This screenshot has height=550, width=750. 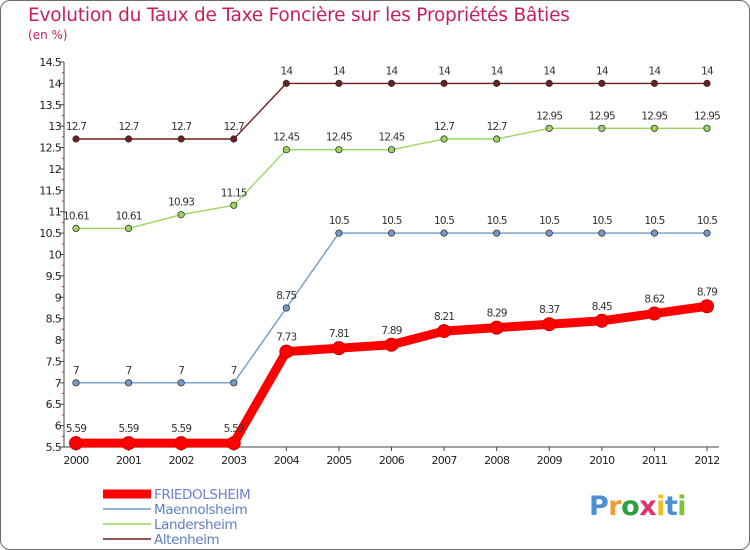 I want to click on x-tick-label: 2004, so click(x=287, y=460).